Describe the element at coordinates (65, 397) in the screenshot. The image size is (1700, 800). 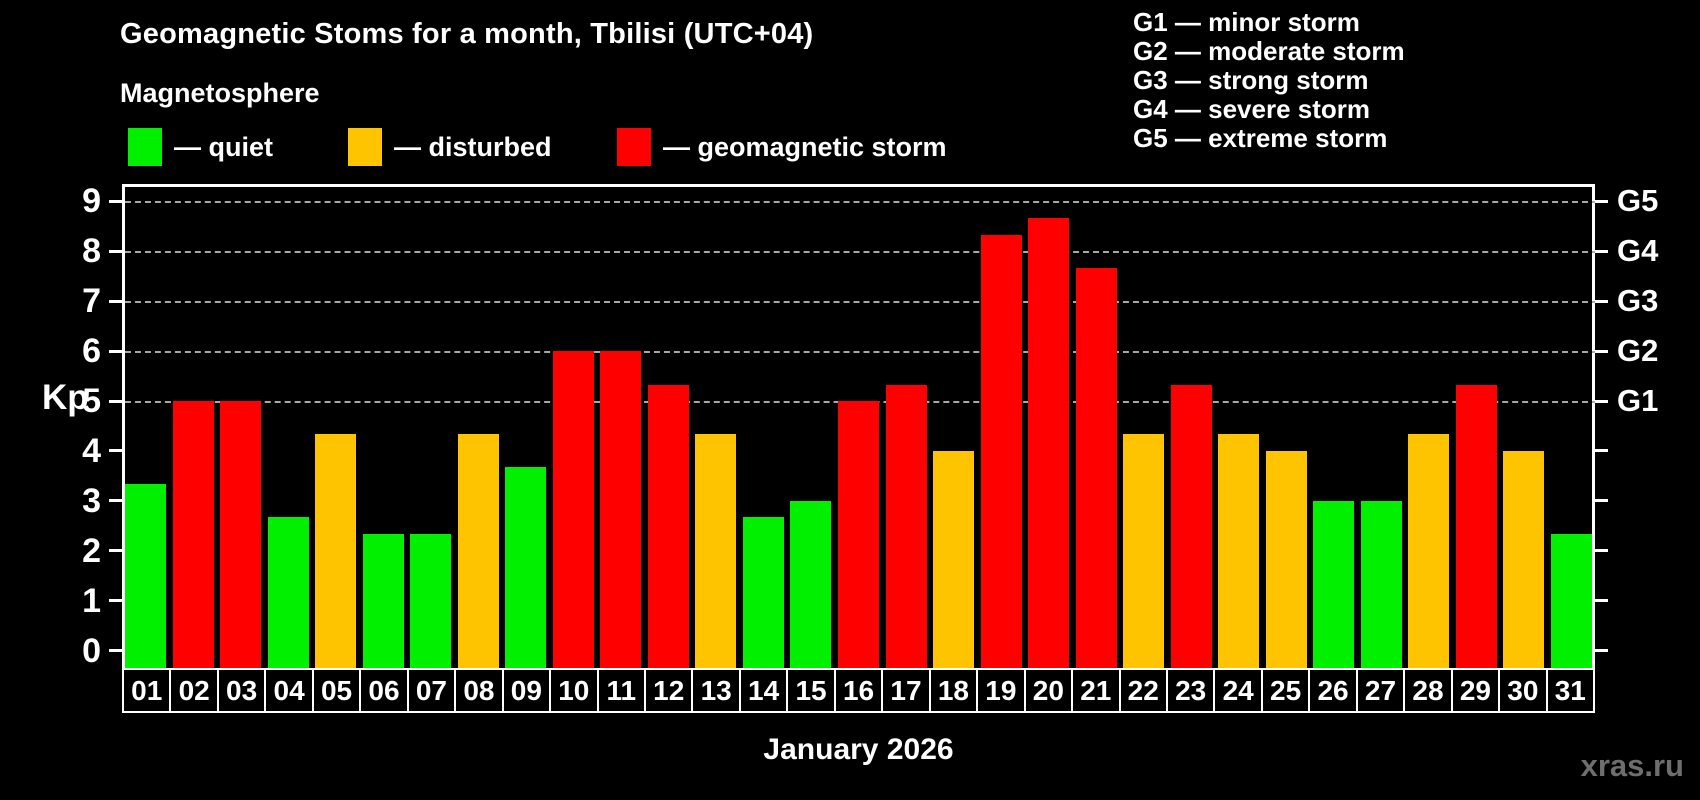
I see `y-axis-title: Kp` at that location.